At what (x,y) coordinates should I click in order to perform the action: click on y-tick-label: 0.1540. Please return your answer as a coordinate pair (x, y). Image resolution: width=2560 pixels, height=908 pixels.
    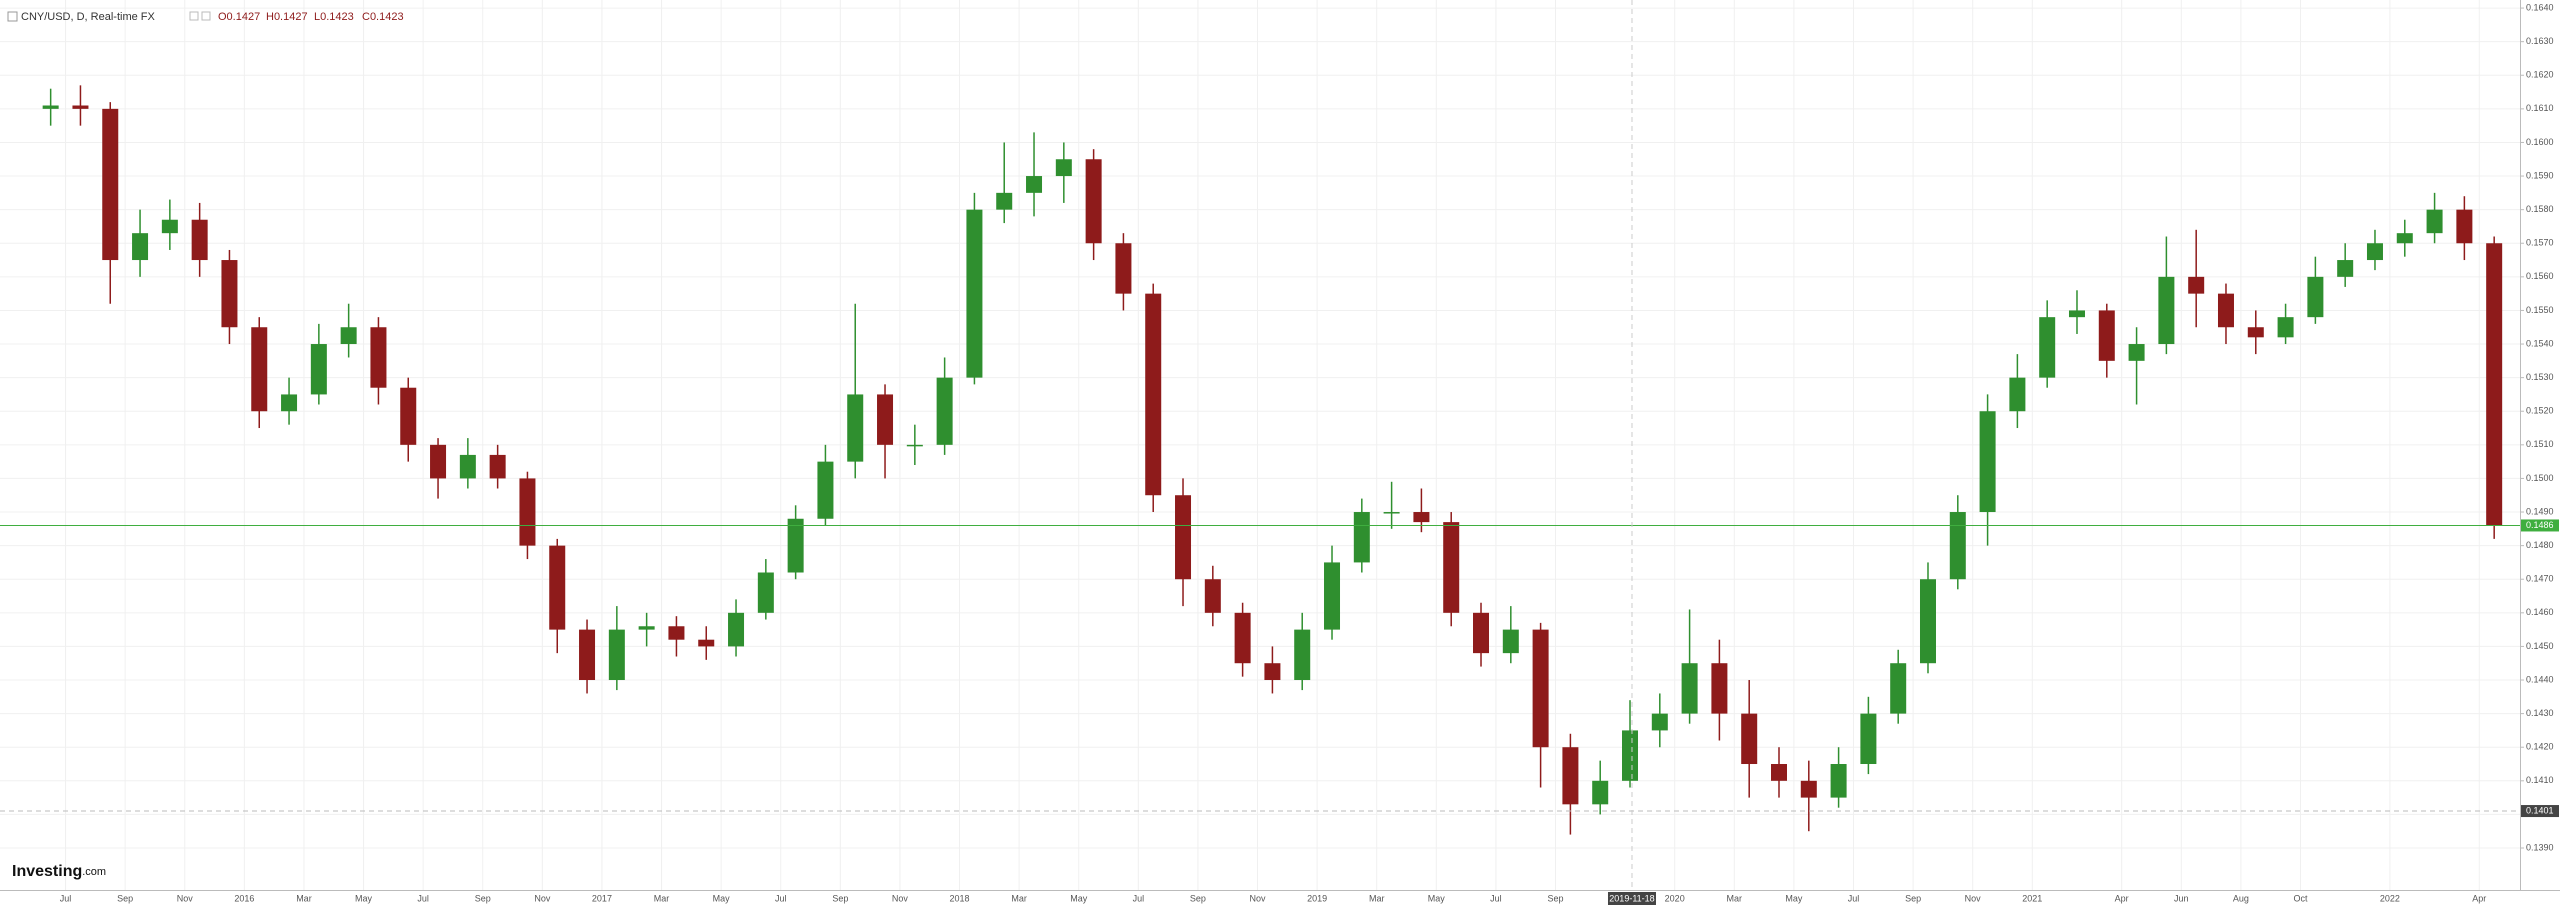
    Looking at the image, I should click on (2540, 343).